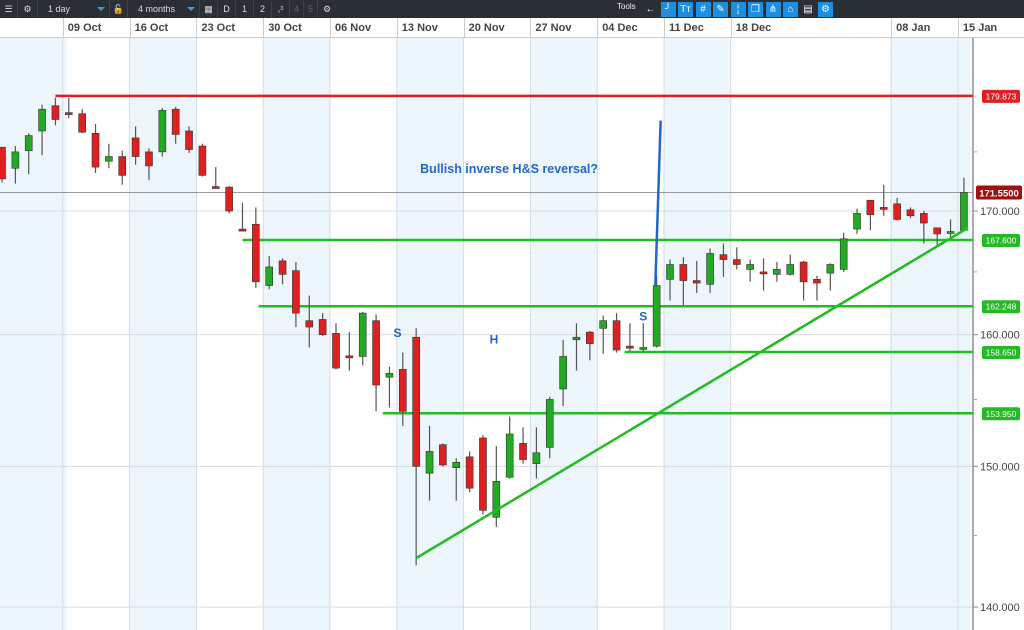 Image resolution: width=1024 pixels, height=630 pixels. Describe the element at coordinates (1000, 212) in the screenshot. I see `y-tick-label: 170.000` at that location.